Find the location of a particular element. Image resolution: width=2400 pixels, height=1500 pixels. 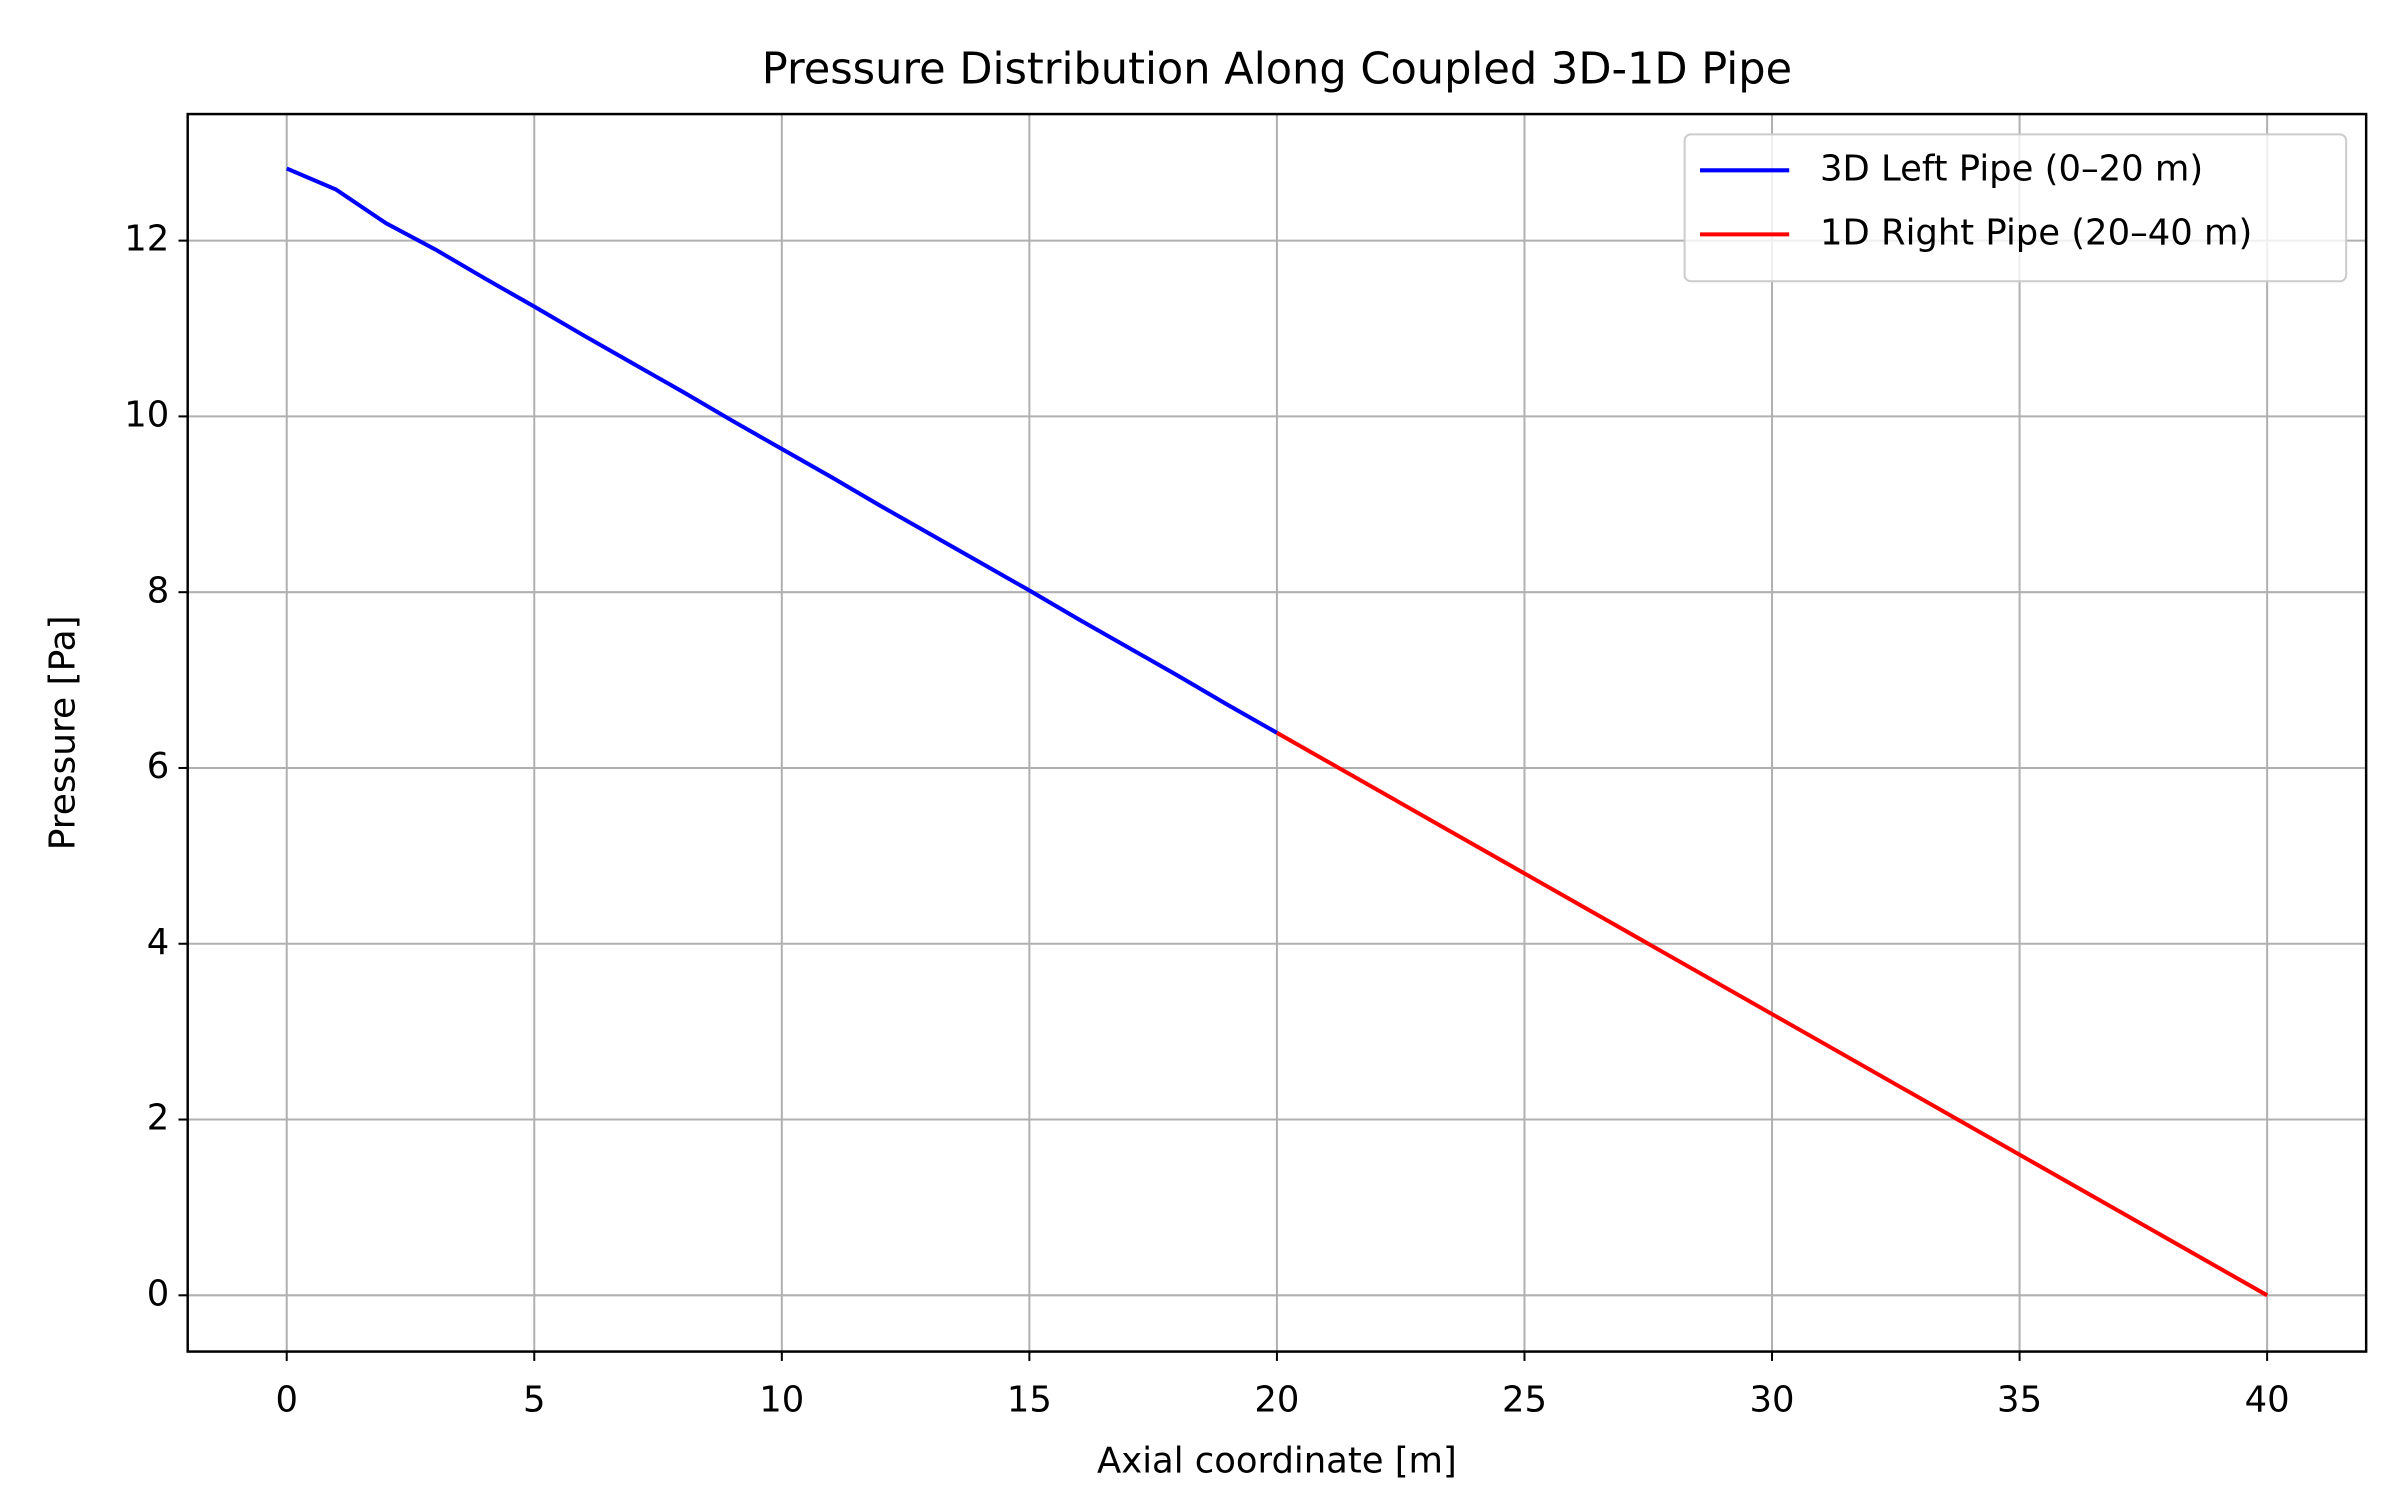

legend-label: 3D Left Pipe (0–20 m) is located at coordinates (2011, 168).